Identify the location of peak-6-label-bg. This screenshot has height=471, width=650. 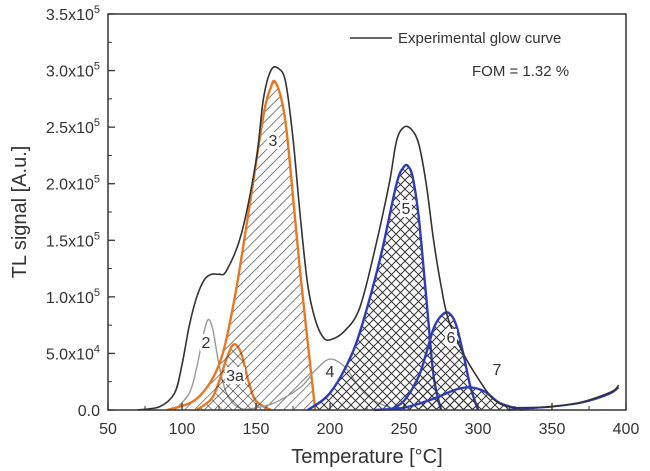
(451, 337).